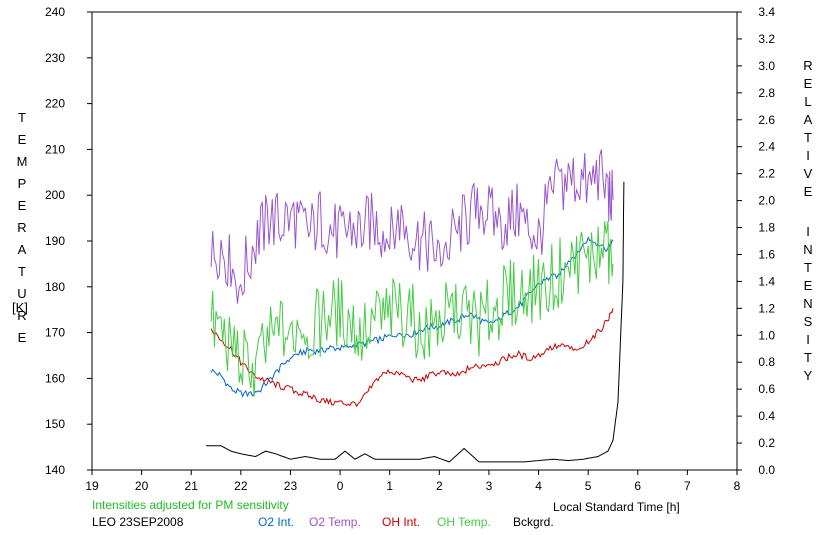 The image size is (828, 535). I want to click on right-tick-label: 1.2, so click(766, 308).